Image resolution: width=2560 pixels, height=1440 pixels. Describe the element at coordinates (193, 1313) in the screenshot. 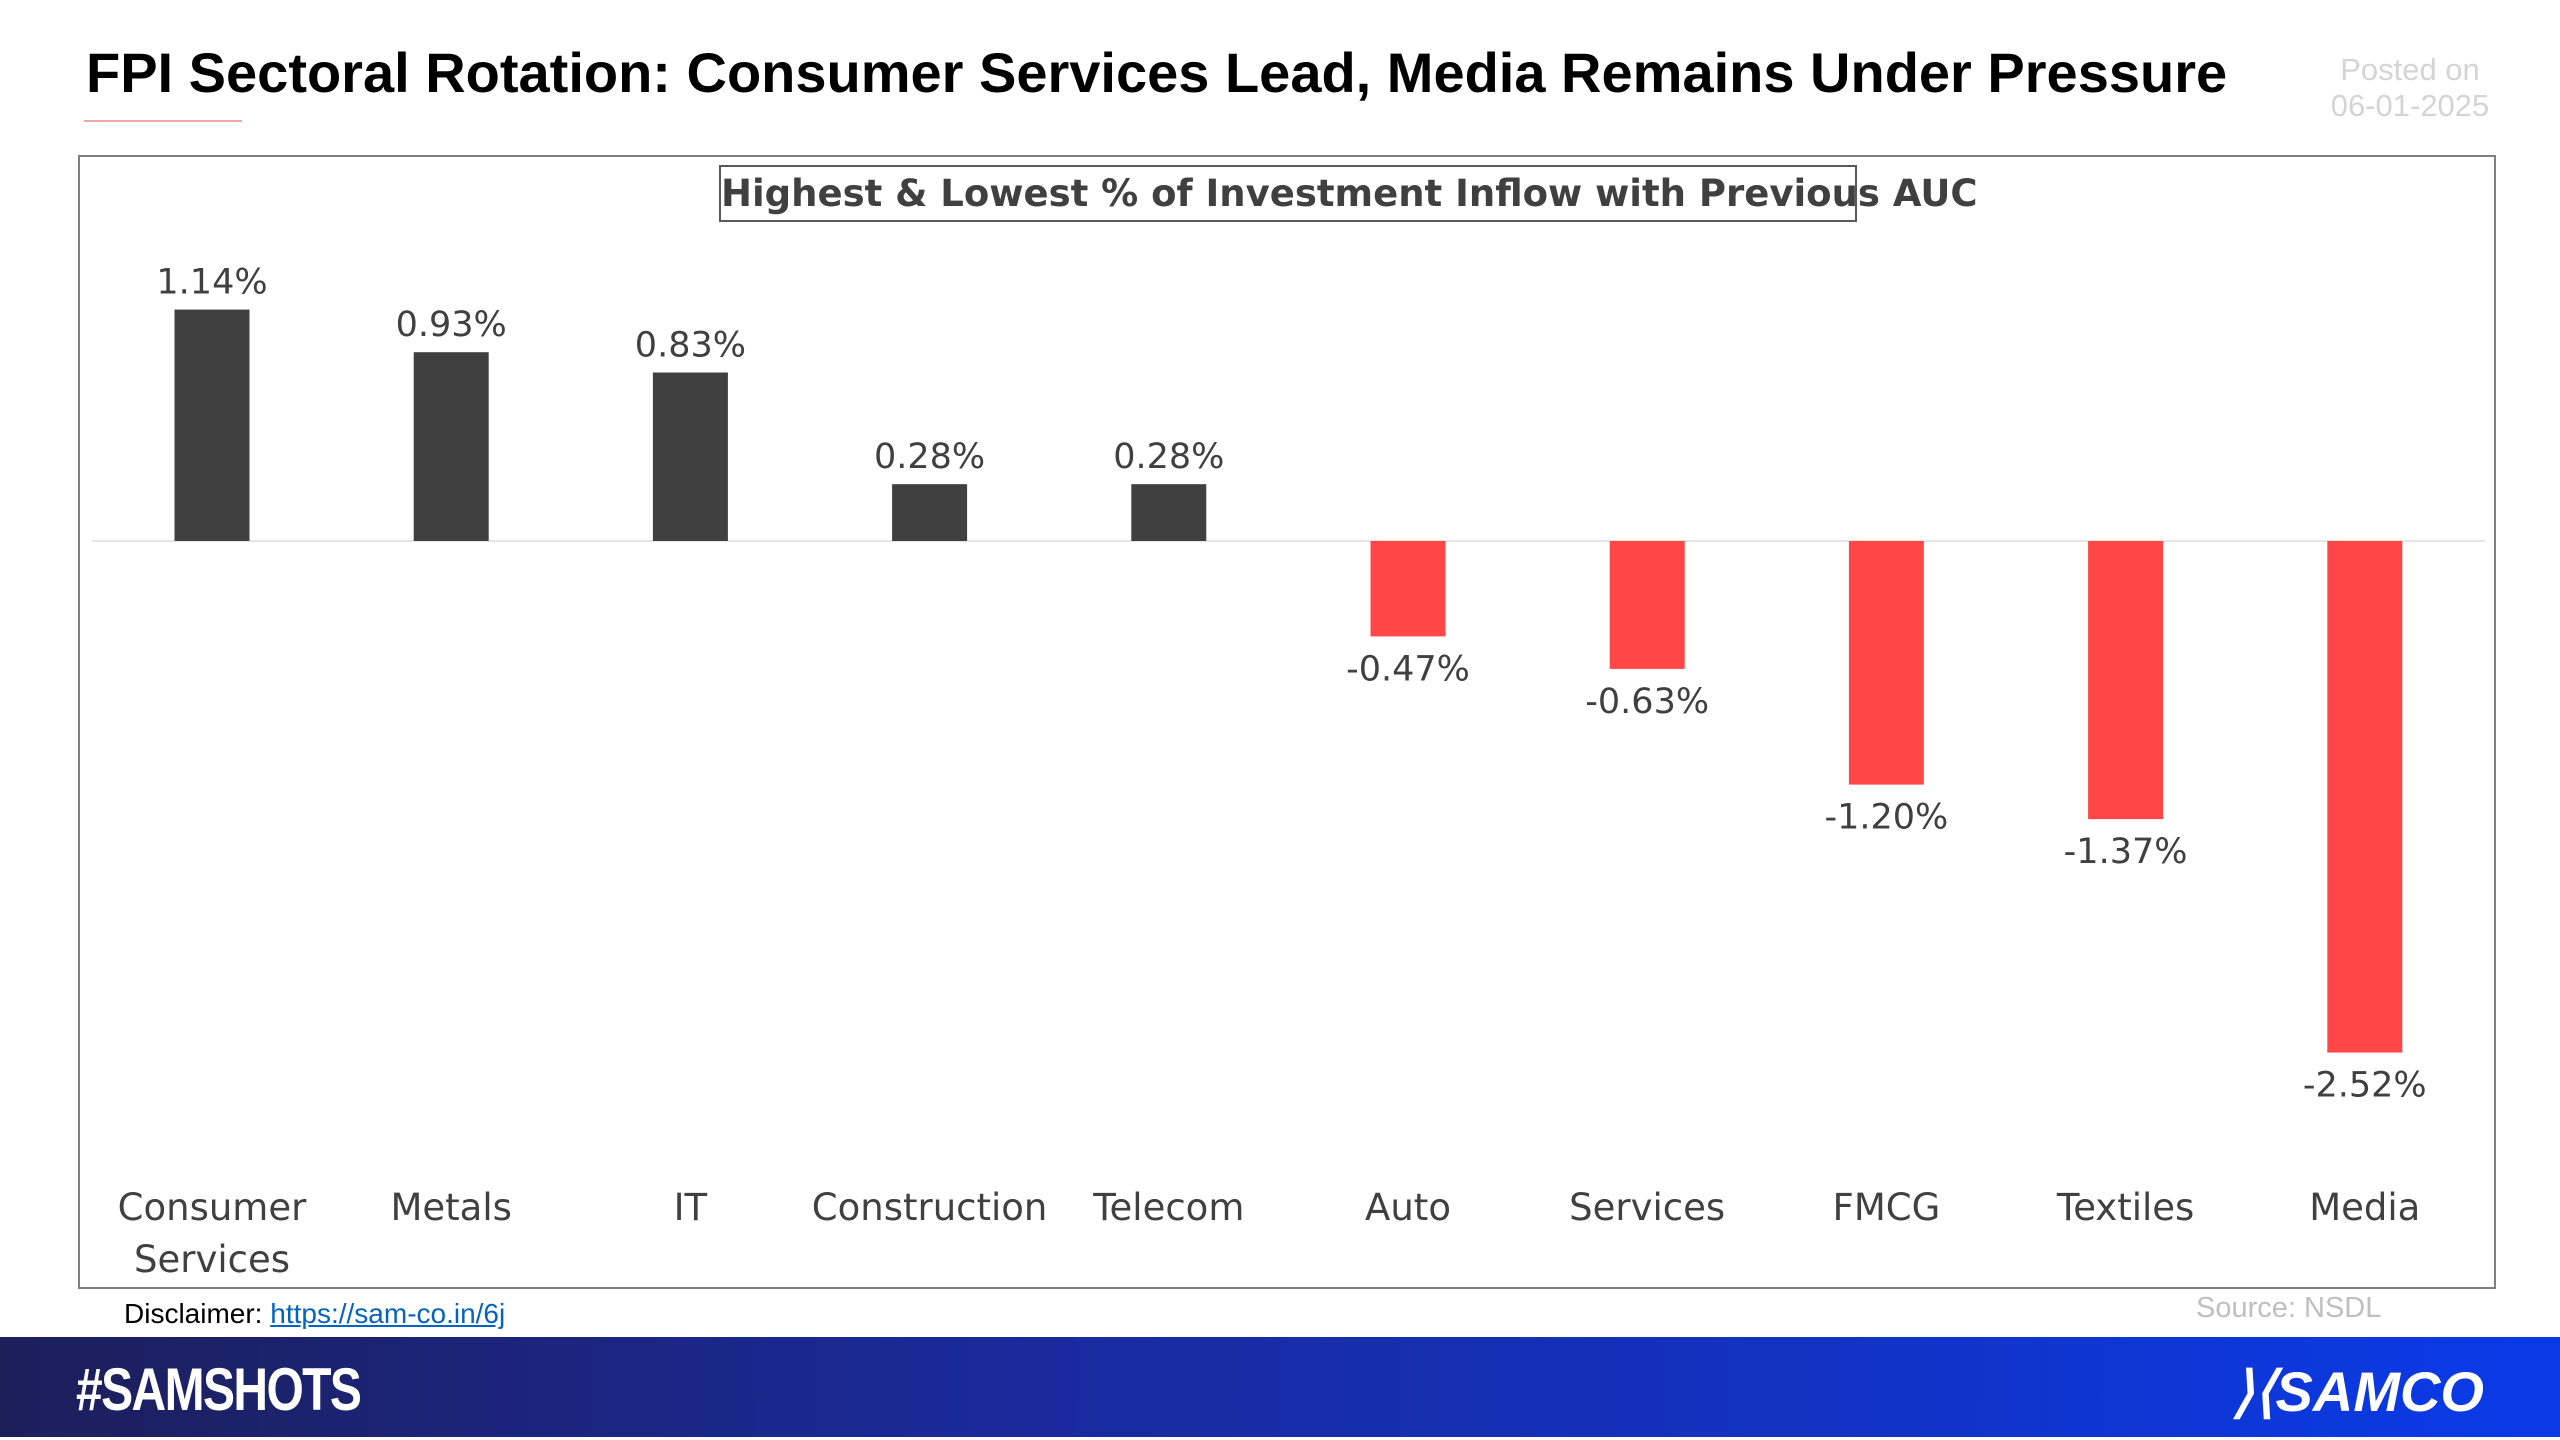

I see `disclaimer-label: Disclaimer:` at that location.